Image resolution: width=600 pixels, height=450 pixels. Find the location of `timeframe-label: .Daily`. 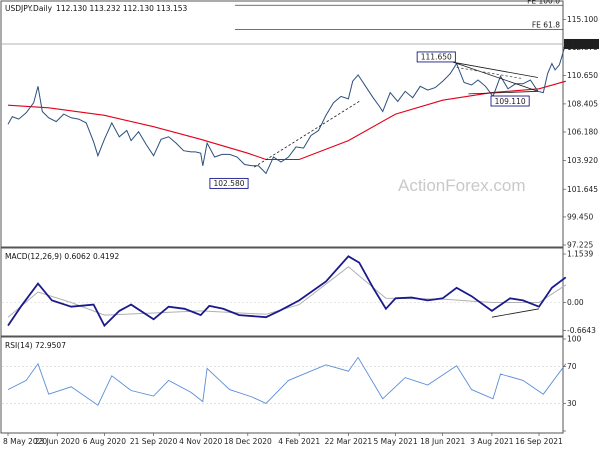

timeframe-label: .Daily is located at coordinates (42, 8).